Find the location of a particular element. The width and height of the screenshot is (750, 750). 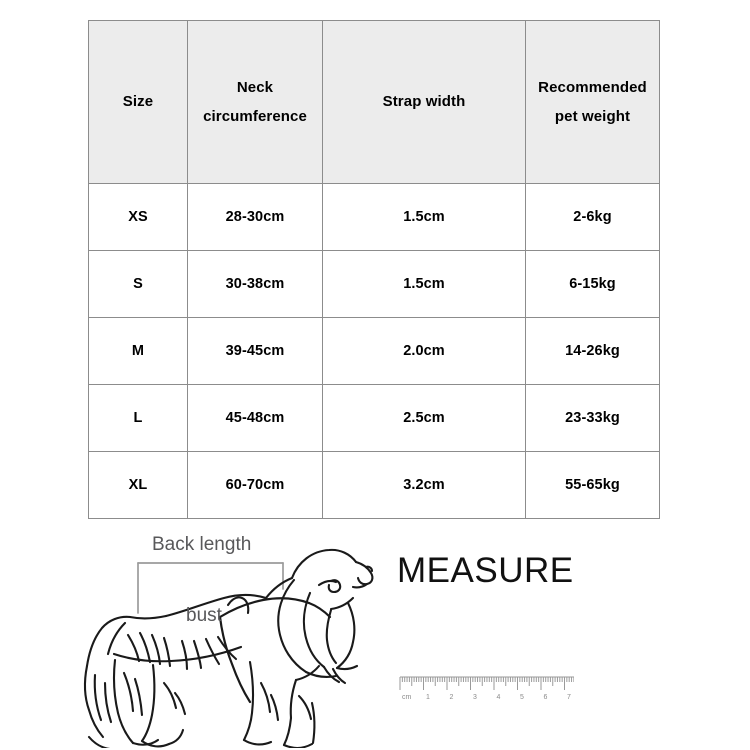

cell-weight: 23-33kg is located at coordinates (592, 418).